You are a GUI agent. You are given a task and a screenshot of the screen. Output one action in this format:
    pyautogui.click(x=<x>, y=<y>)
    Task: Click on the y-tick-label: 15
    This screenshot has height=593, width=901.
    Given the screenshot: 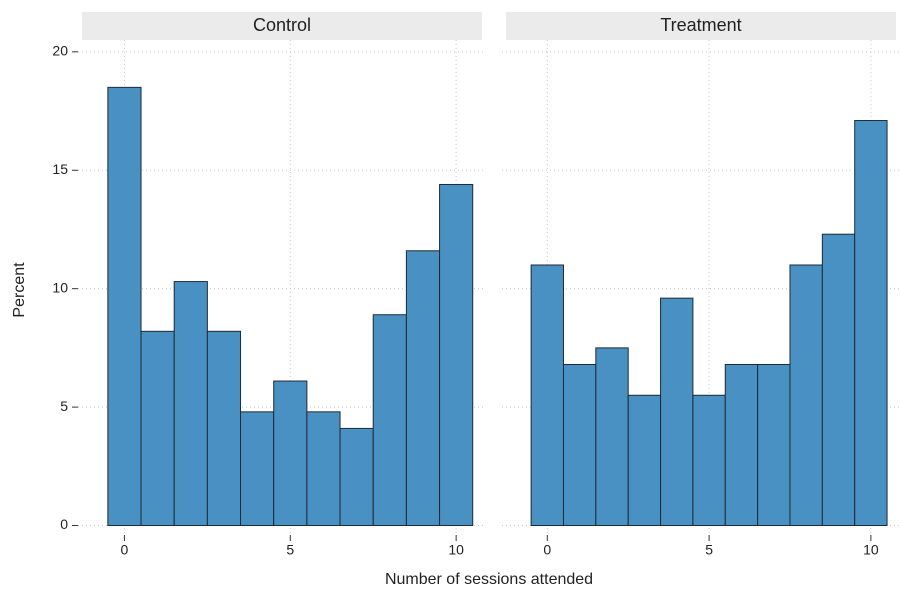 What is the action you would take?
    pyautogui.click(x=60, y=169)
    